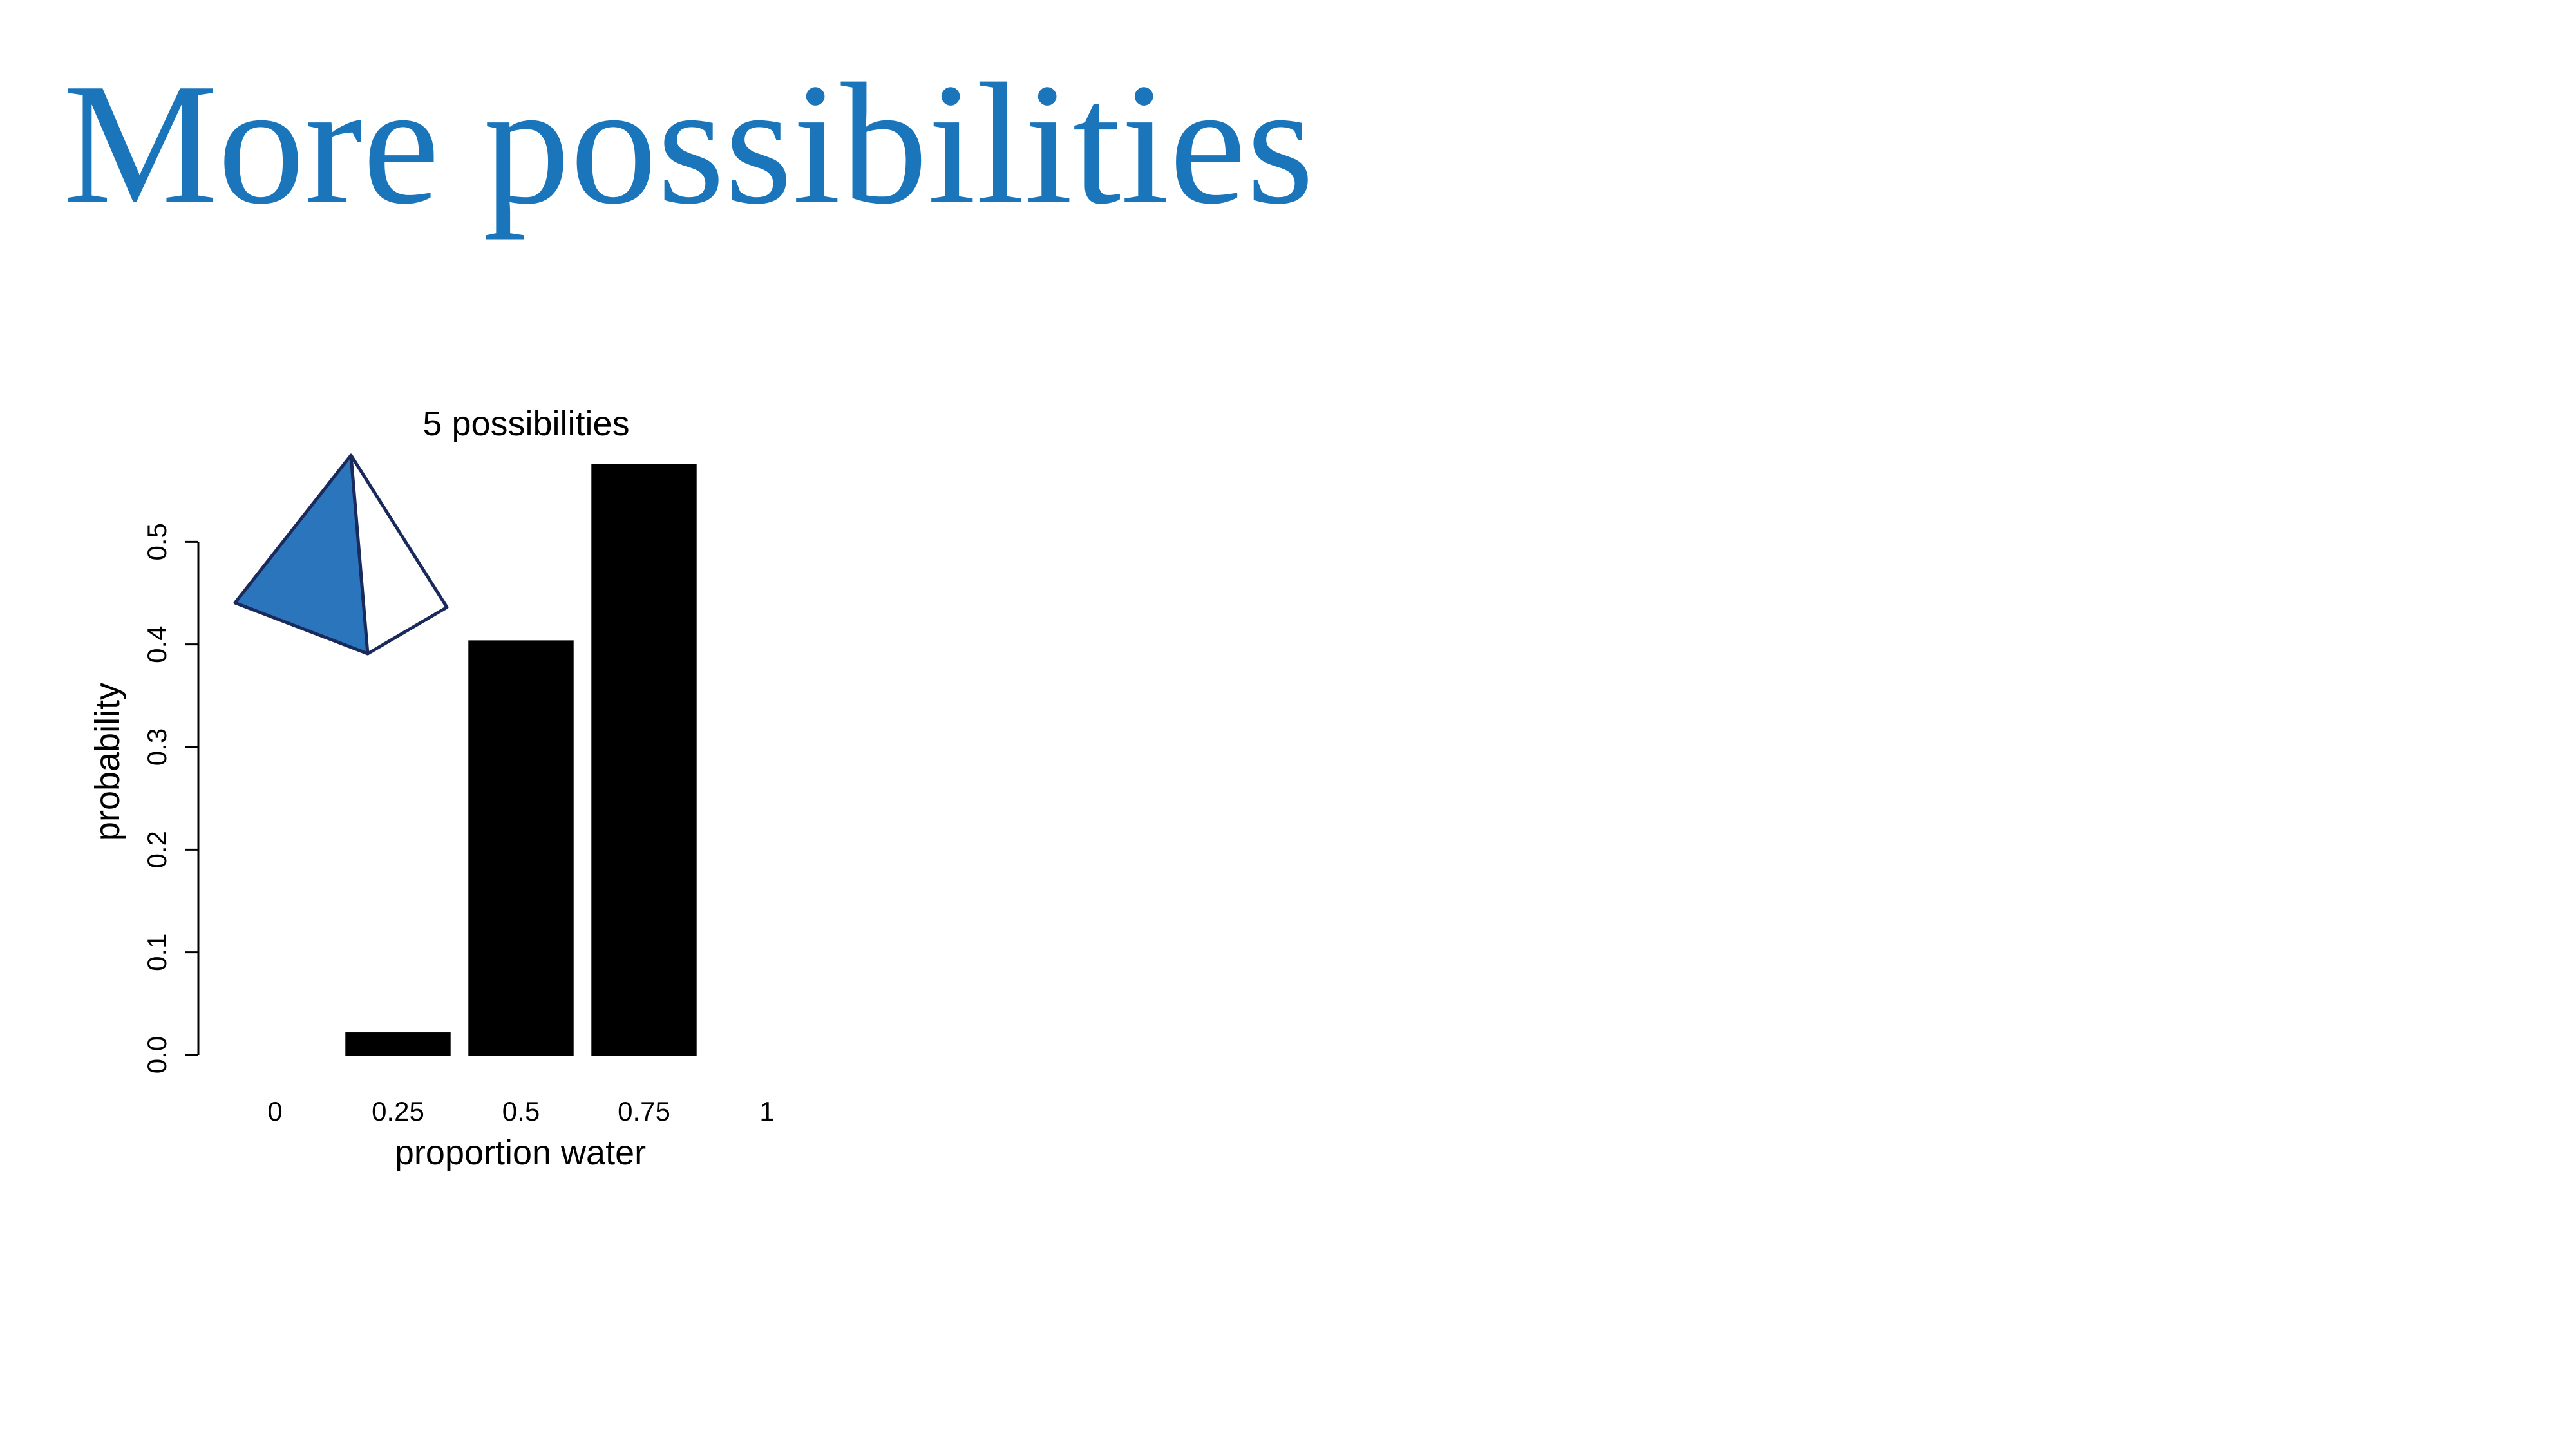  What do you see at coordinates (157, 952) in the screenshot?
I see `y-tick-label: 0.1` at bounding box center [157, 952].